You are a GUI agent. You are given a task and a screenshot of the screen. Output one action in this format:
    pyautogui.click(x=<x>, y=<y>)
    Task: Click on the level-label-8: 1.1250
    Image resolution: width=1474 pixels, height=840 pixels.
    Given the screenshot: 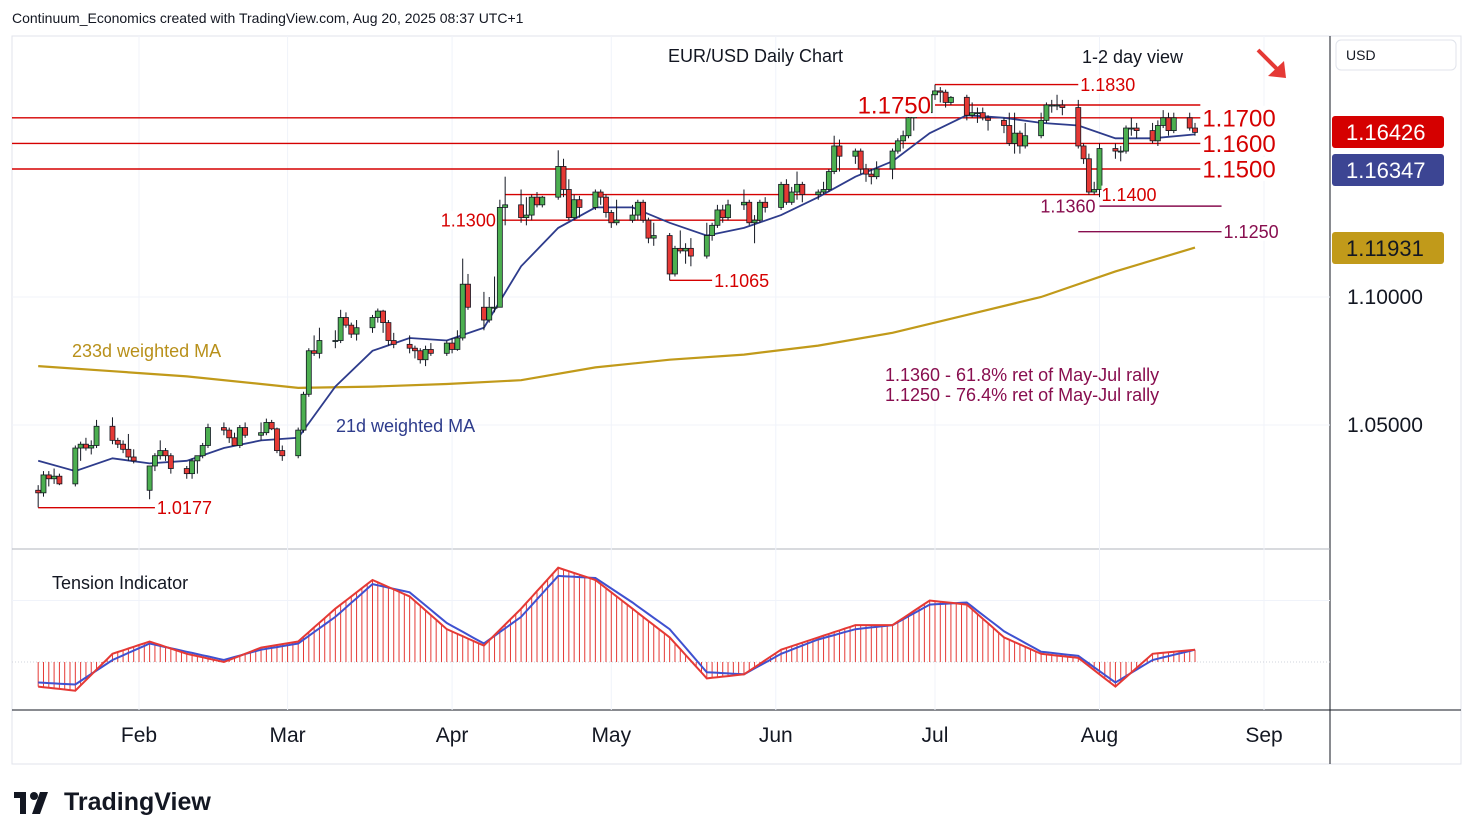 What is the action you would take?
    pyautogui.click(x=1251, y=232)
    